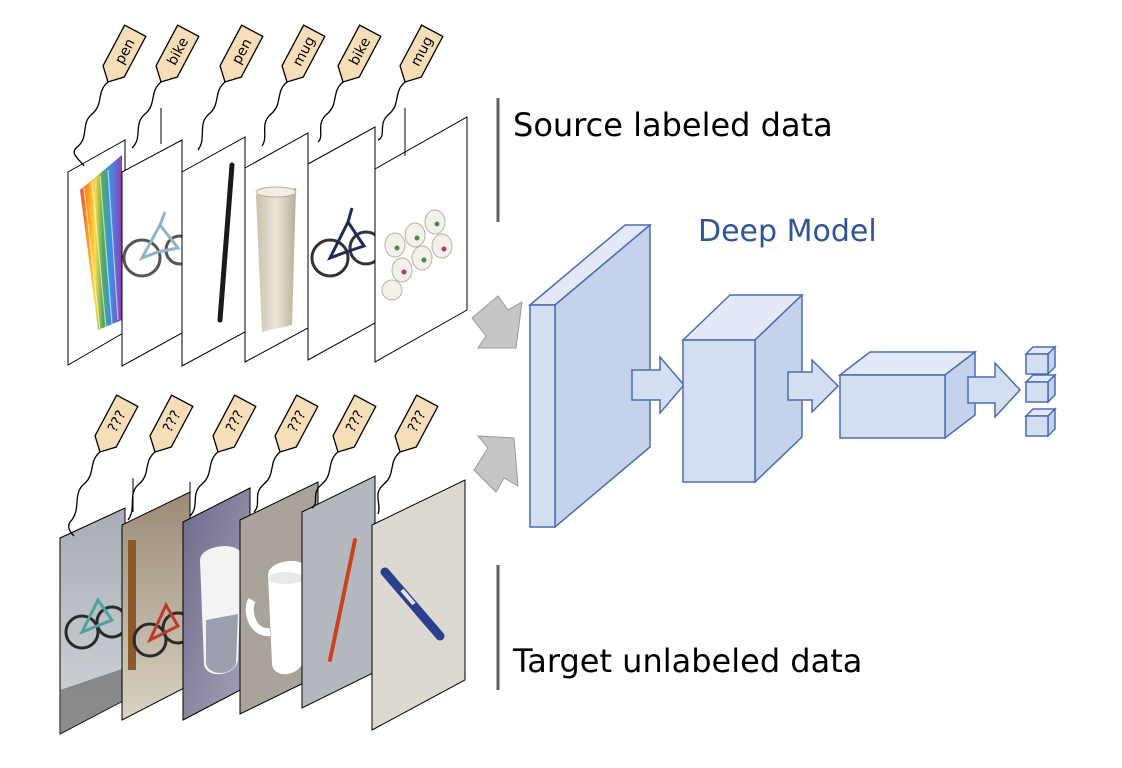 The width and height of the screenshot is (1122, 768). I want to click on output-units, so click(1040, 391).